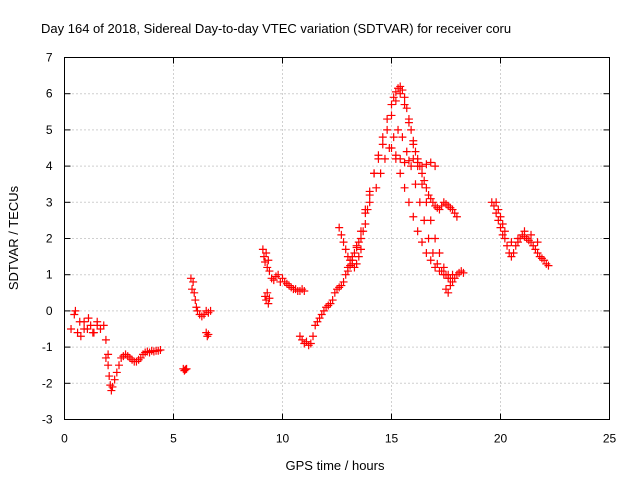 Image resolution: width=640 pixels, height=480 pixels. I want to click on y-tick-label: -3, so click(47, 420).